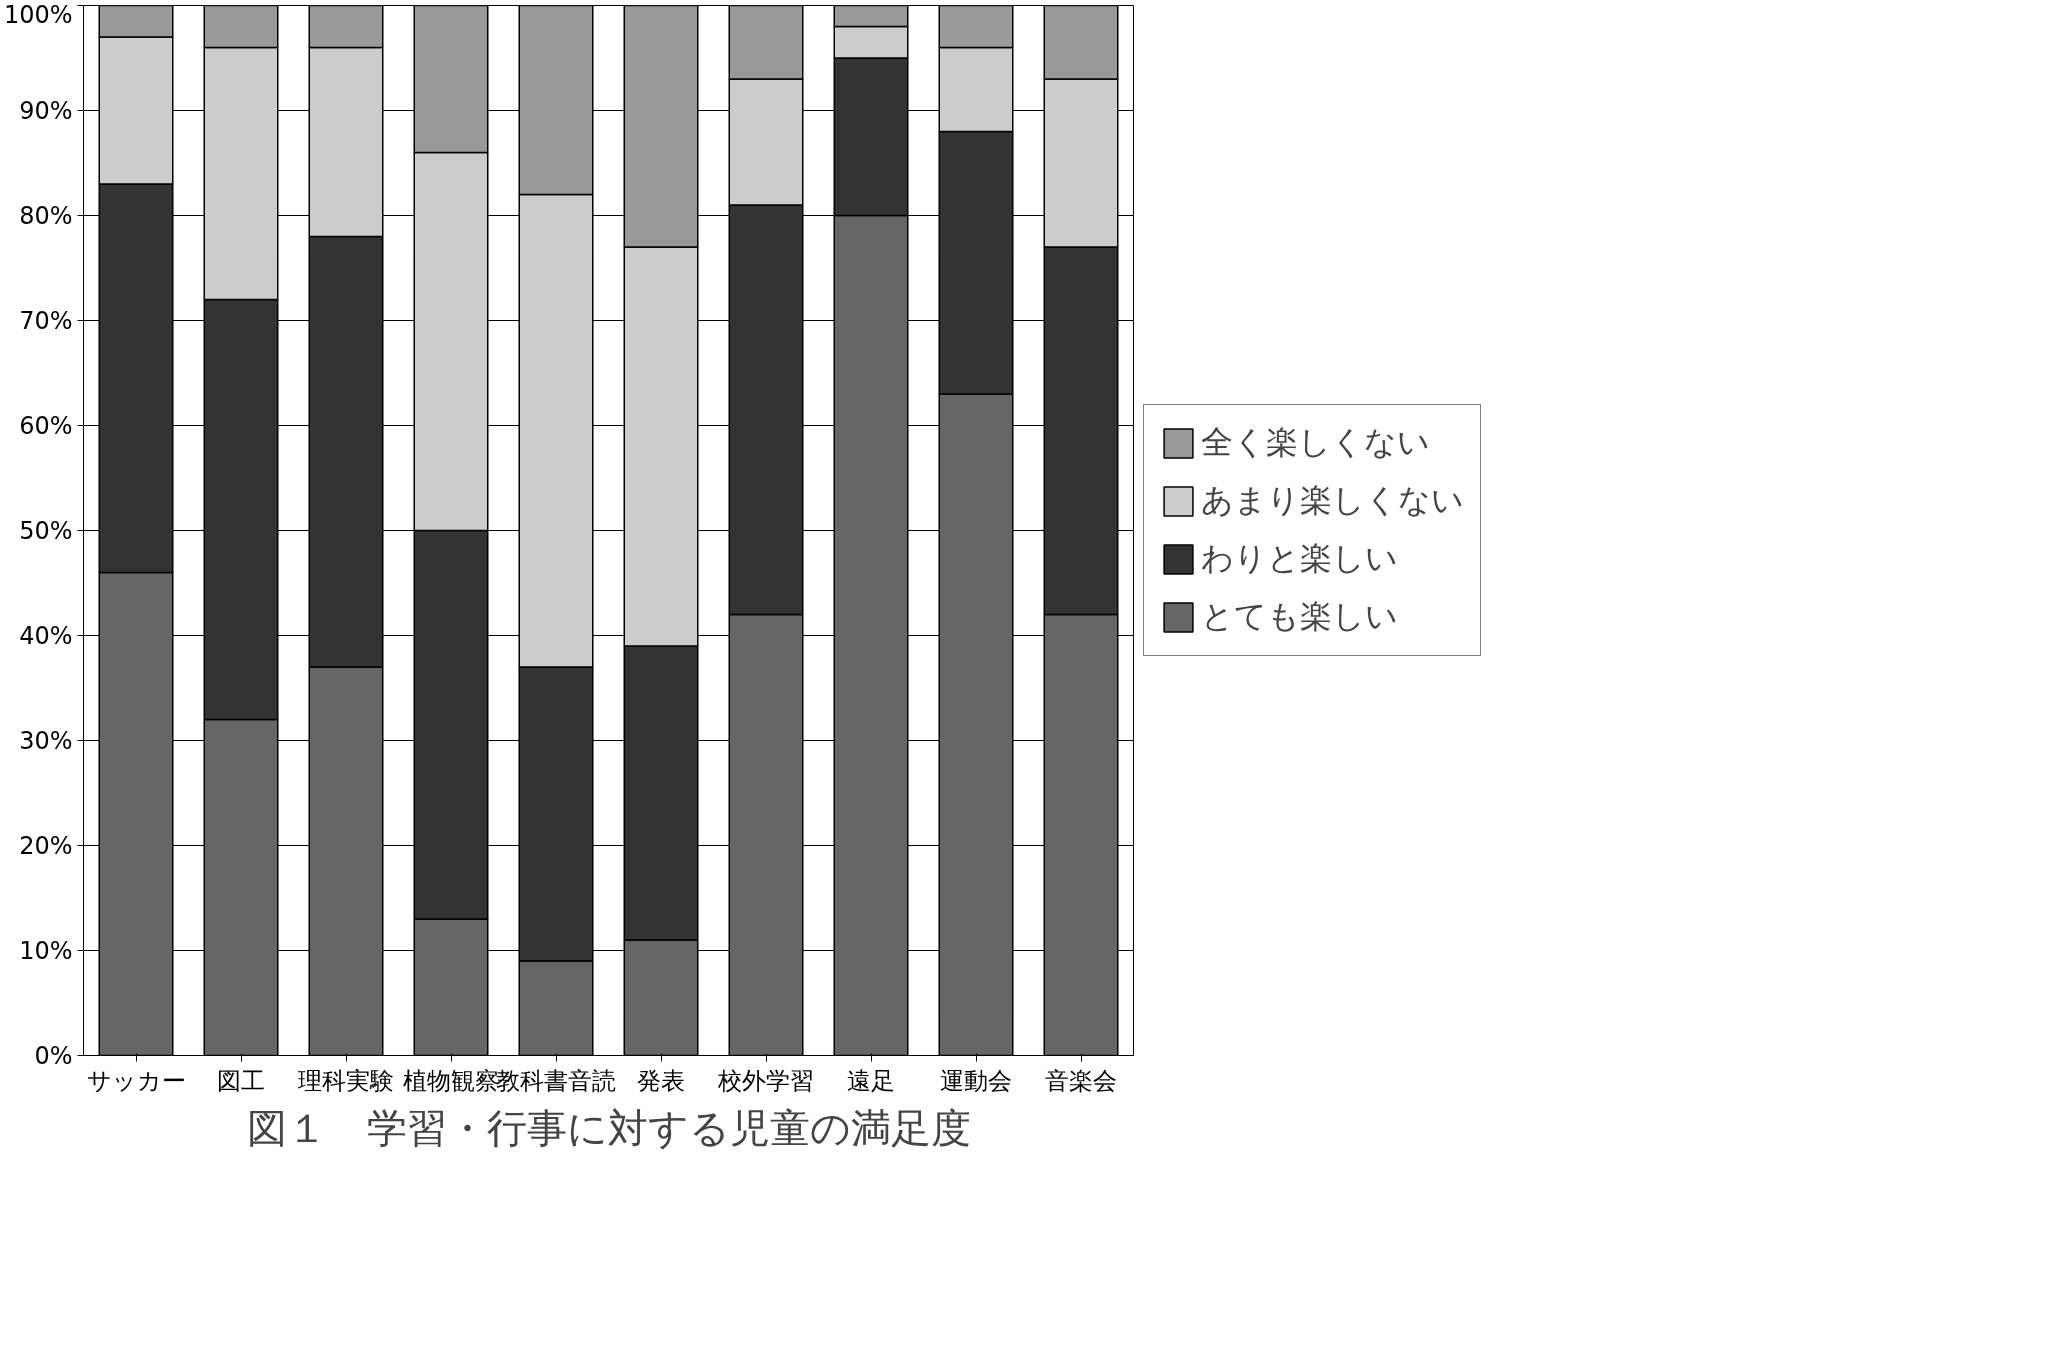  I want to click on y-tick-label: 50%, so click(46, 530).